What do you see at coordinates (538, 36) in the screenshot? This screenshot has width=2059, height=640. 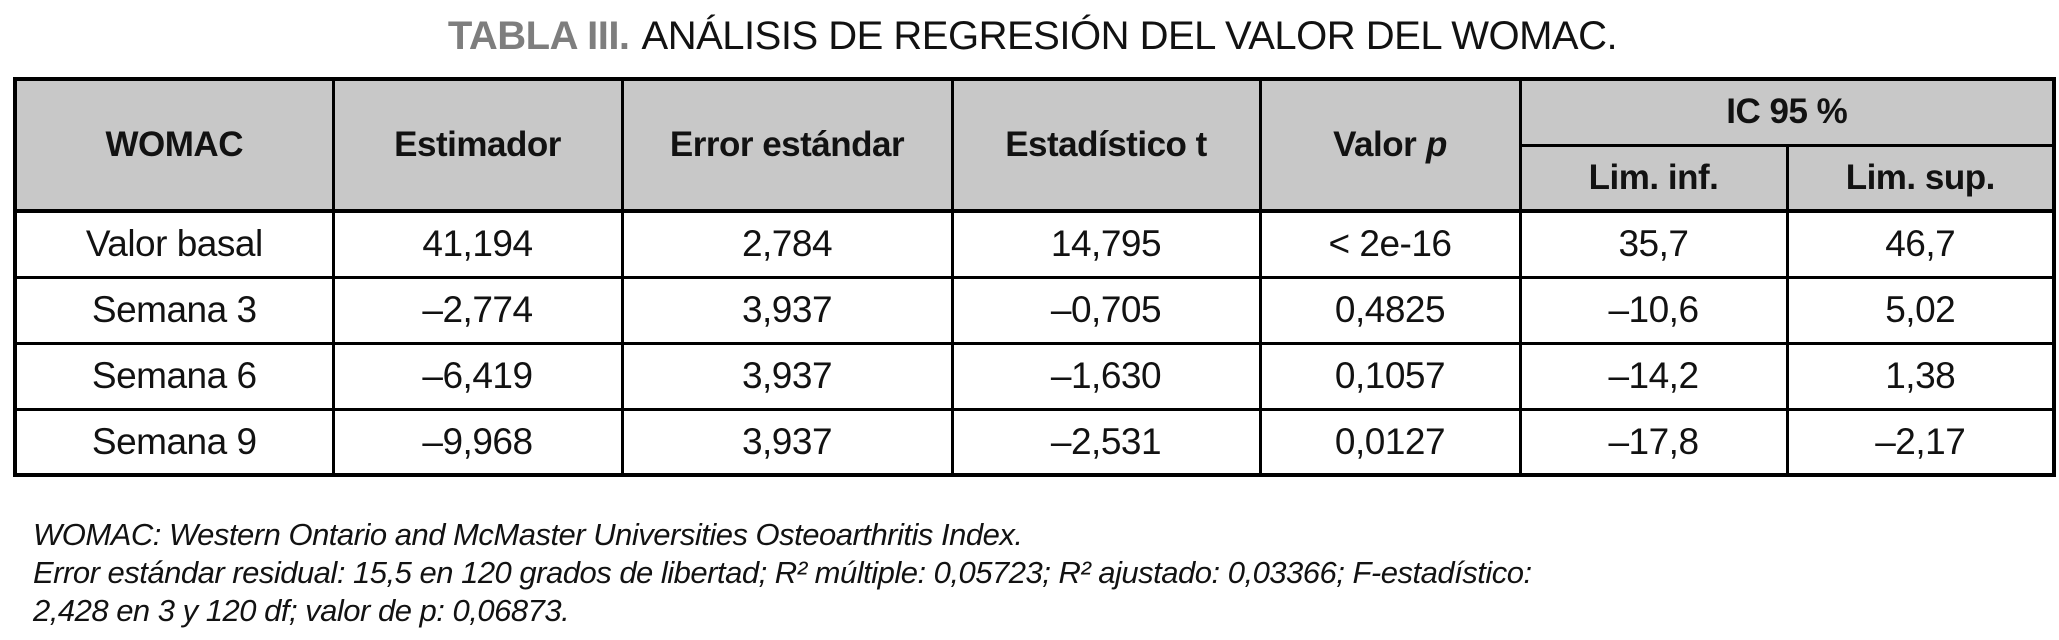 I see `table-title-label: TABLA III.` at bounding box center [538, 36].